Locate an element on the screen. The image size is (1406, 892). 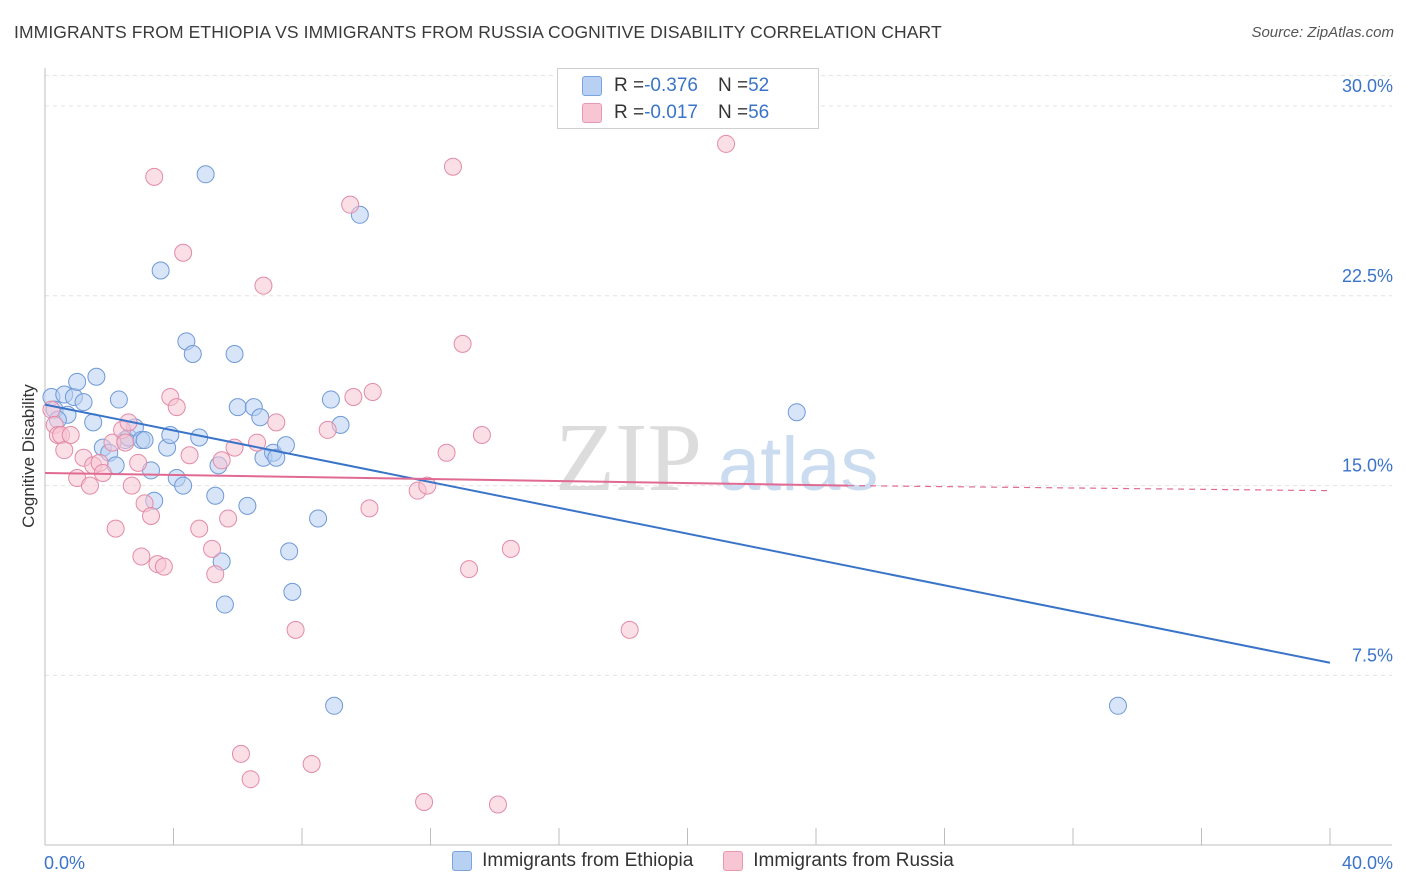
trend-line-russia is located at coordinates (446, 479).